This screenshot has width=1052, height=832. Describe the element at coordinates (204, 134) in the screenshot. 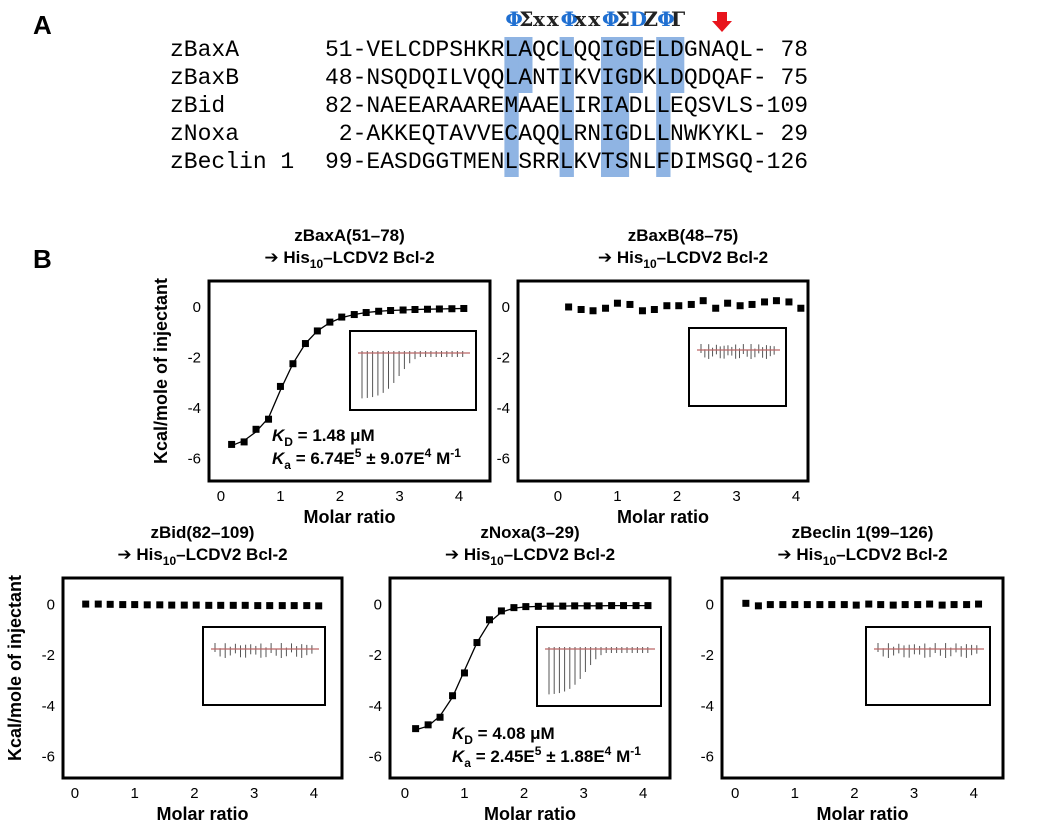

I see `protein-name: zNoxa` at that location.